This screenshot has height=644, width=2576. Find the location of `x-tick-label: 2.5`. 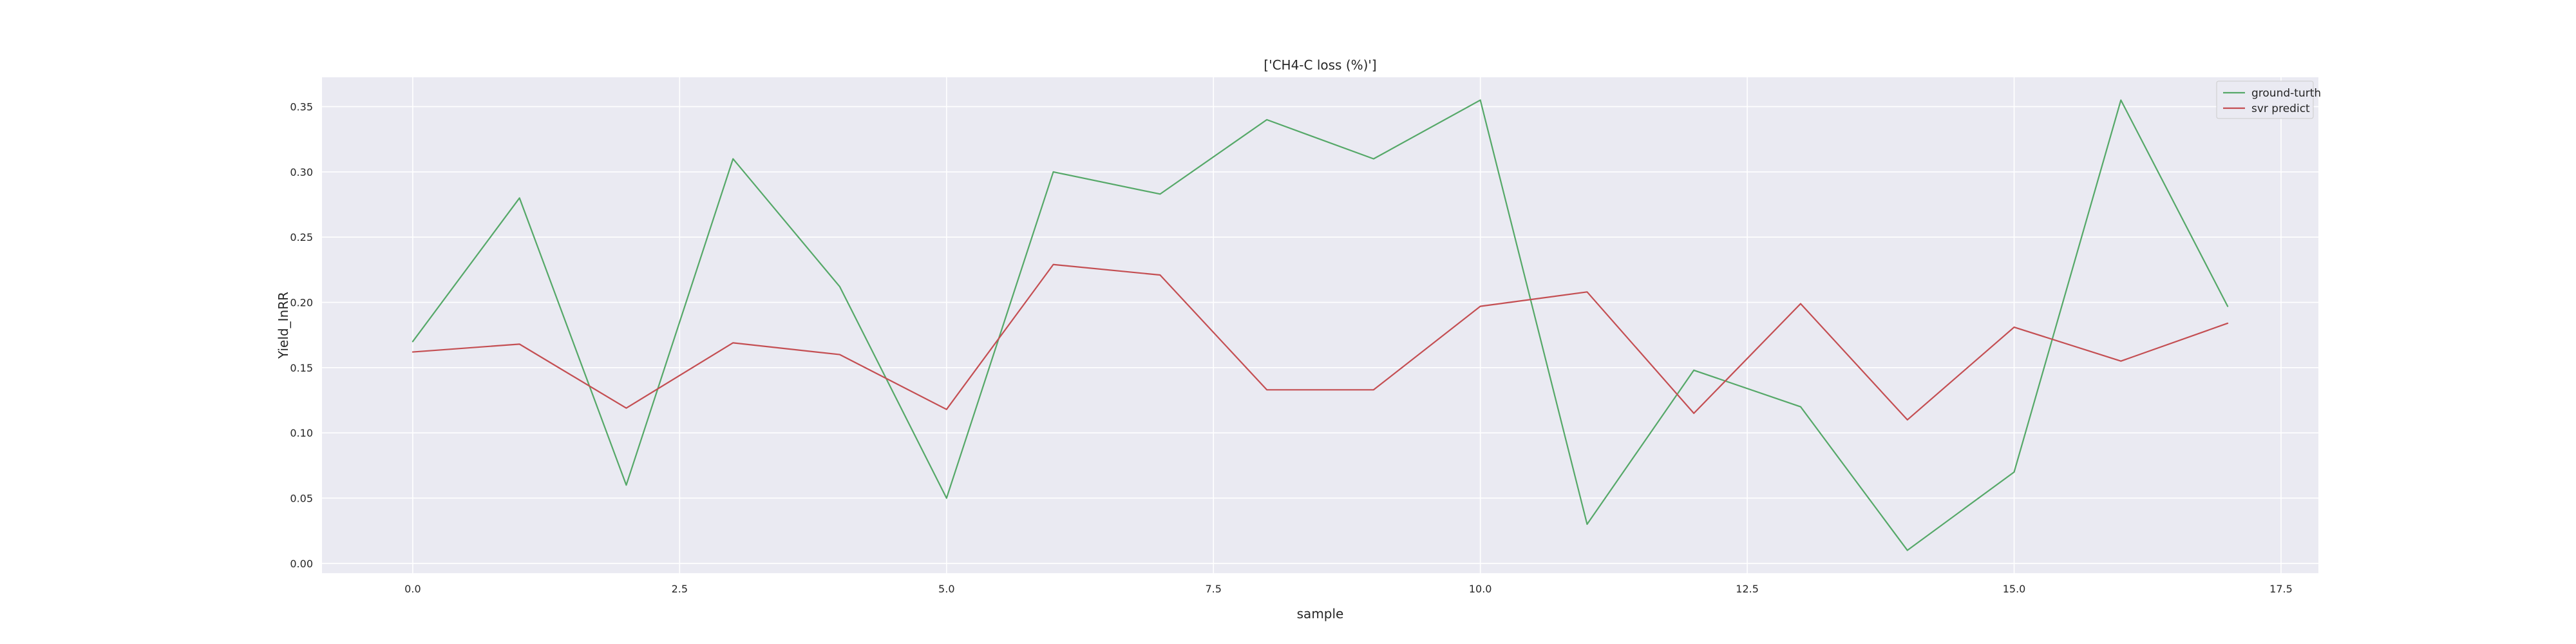

x-tick-label: 2.5 is located at coordinates (680, 589).